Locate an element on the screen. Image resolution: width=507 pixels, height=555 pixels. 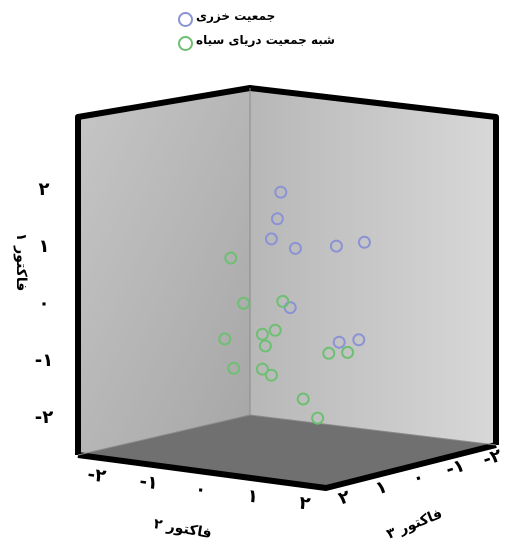
axis-title-factor2: فاکتور ۲ is located at coordinates (182, 529).